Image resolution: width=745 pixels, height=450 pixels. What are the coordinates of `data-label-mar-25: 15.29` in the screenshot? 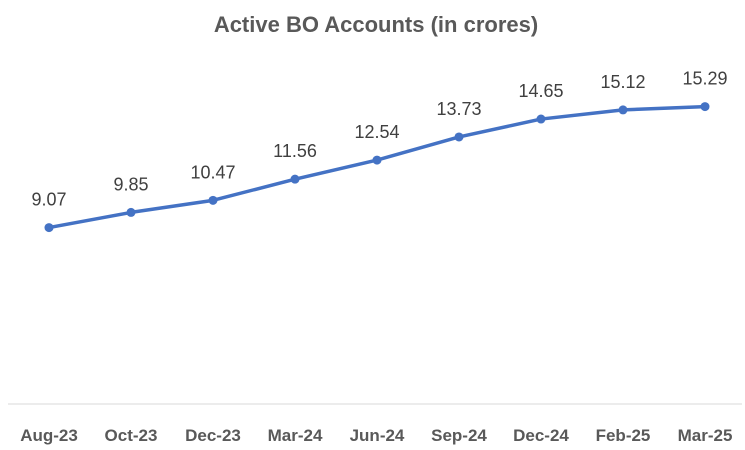 It's located at (704, 79).